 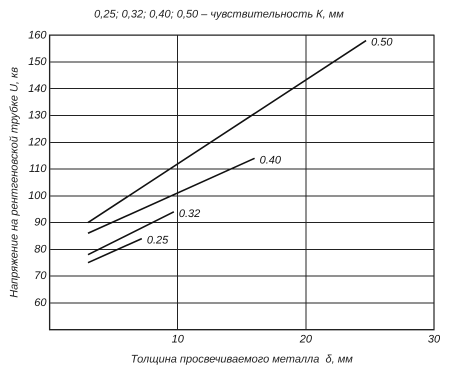 I want to click on y-tick-label: 90, so click(x=41, y=222).